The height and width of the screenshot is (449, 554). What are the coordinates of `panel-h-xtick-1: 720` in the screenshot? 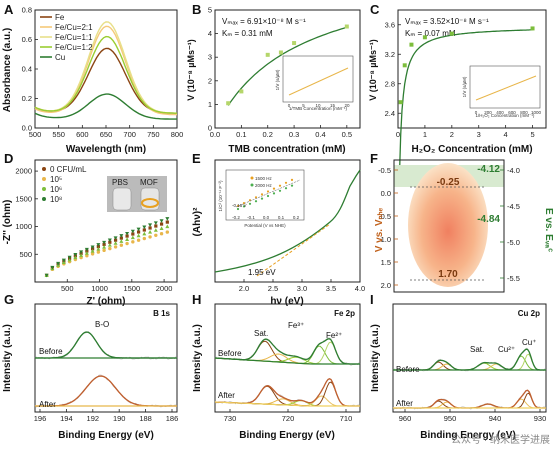 It's located at (288, 418).